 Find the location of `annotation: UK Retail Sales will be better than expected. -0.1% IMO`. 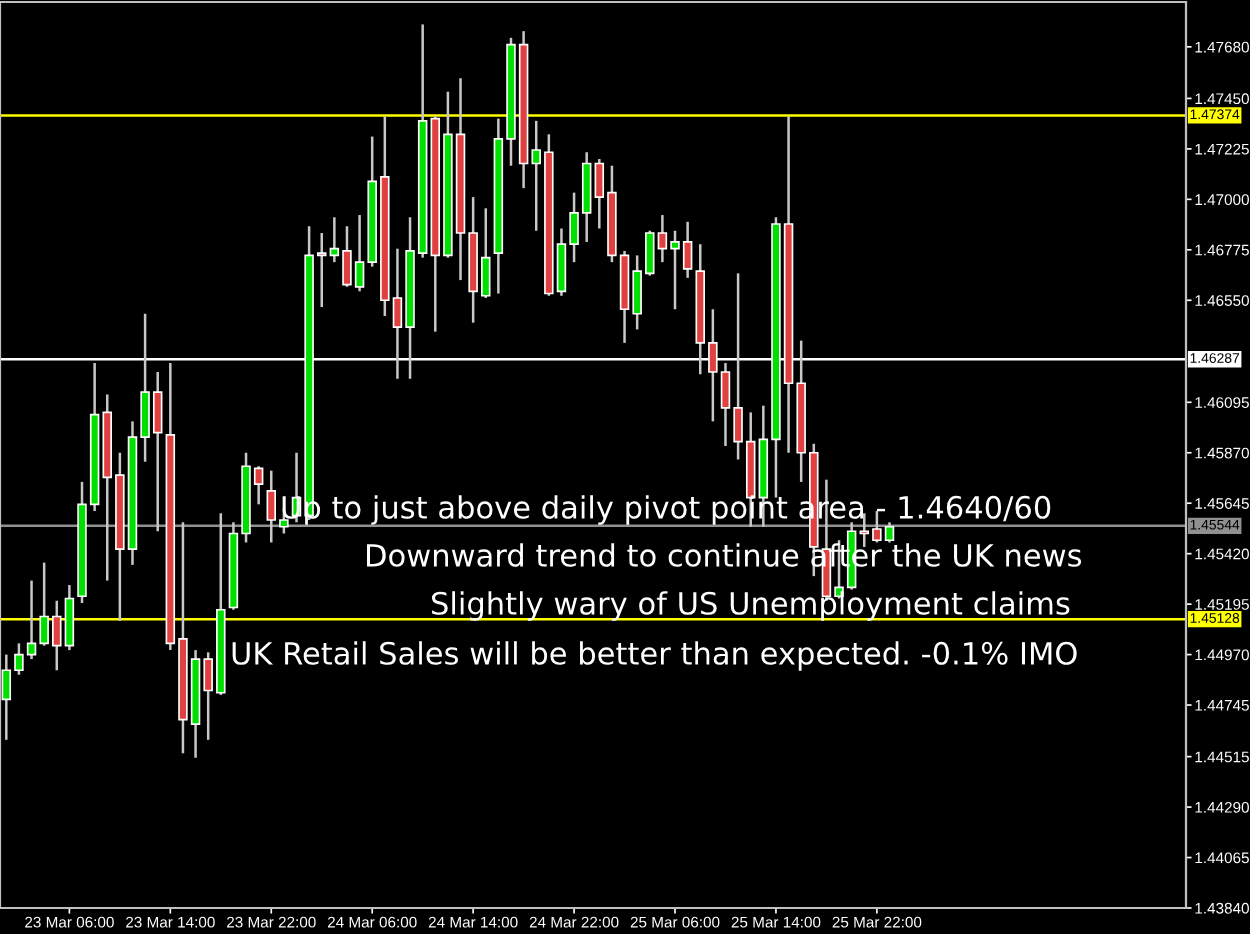

annotation: UK Retail Sales will be better than expected. -0.1% IMO is located at coordinates (654, 656).